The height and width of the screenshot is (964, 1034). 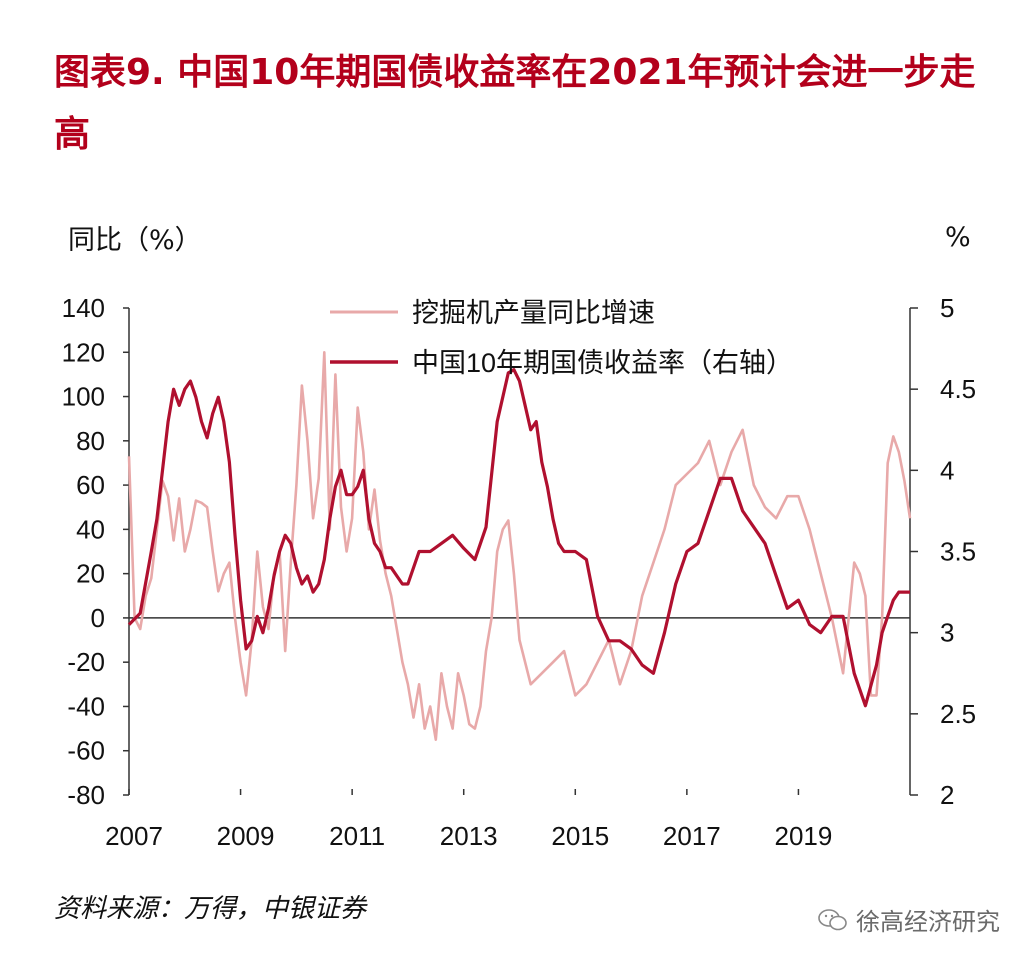 What do you see at coordinates (90, 574) in the screenshot?
I see `left-tick-label: 20` at bounding box center [90, 574].